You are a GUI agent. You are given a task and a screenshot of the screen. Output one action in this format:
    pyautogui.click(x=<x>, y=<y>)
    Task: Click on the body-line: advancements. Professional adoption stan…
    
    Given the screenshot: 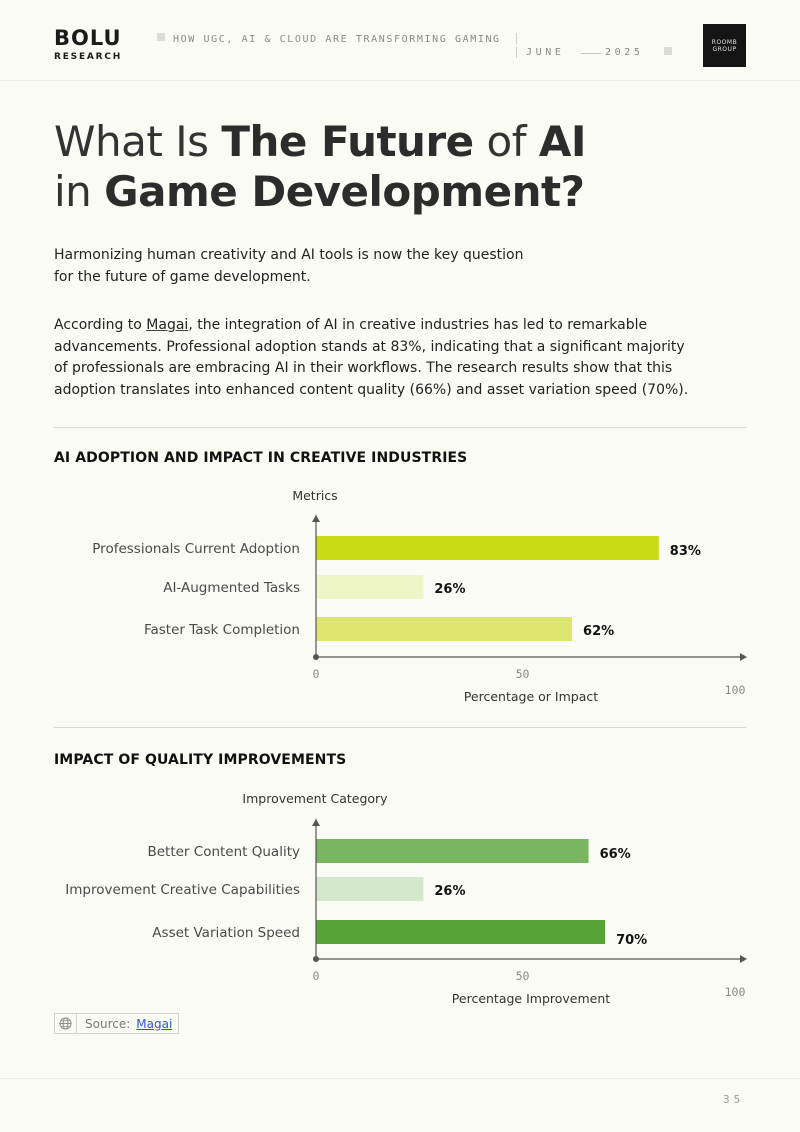 What is the action you would take?
    pyautogui.click(x=369, y=346)
    